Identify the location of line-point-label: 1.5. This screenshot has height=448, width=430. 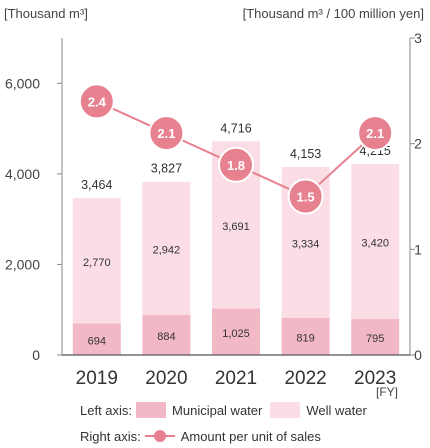
(306, 197).